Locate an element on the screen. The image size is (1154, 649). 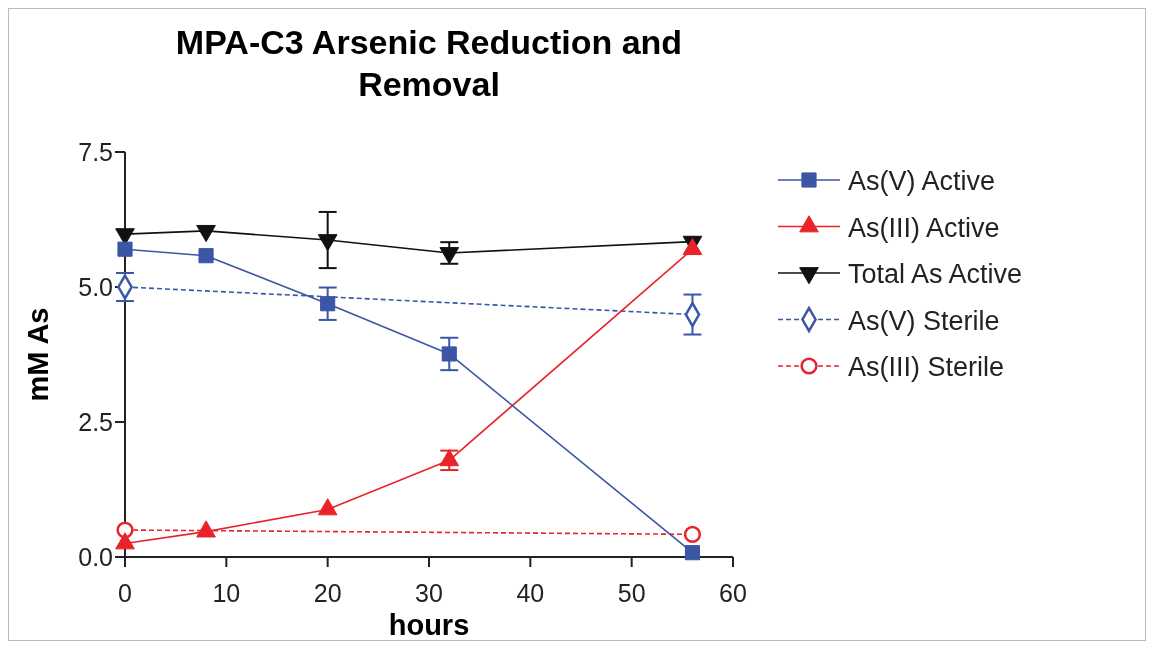
x-axis-title: hours is located at coordinates (429, 625).